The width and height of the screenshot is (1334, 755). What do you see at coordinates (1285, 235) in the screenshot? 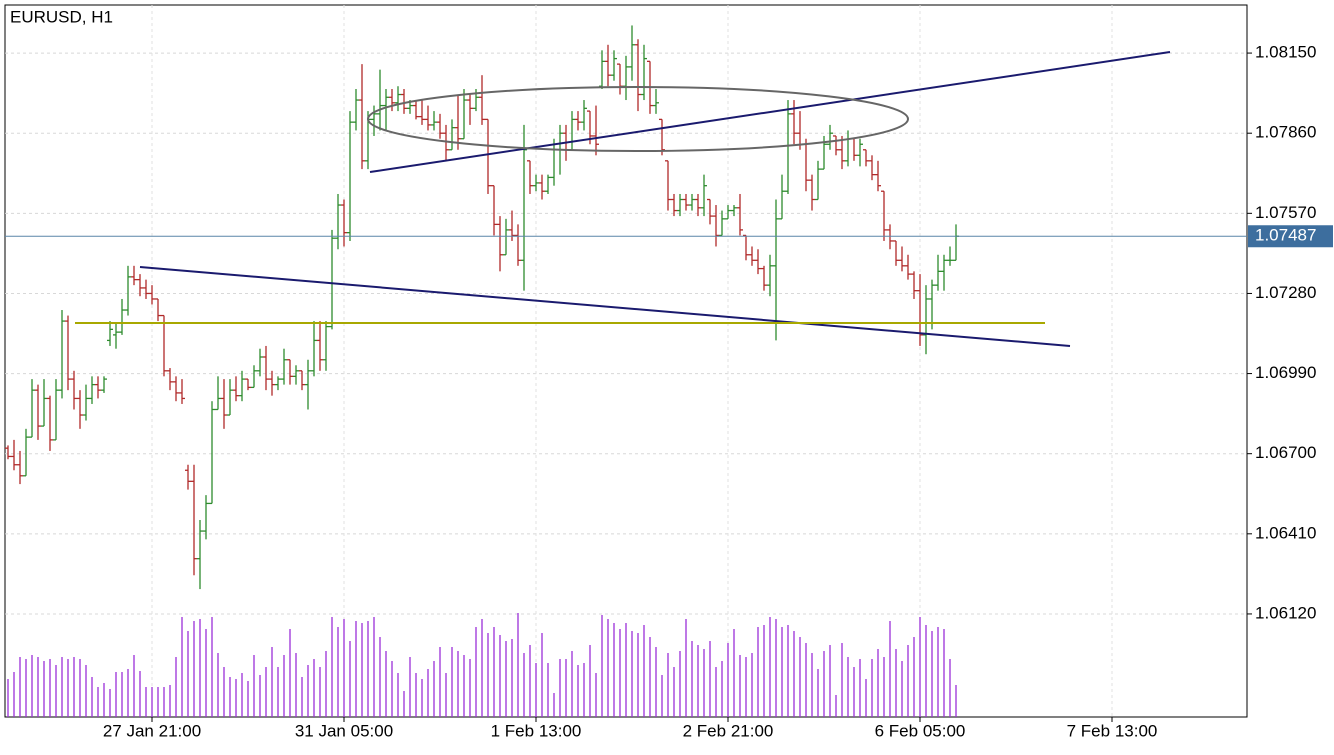
I see `last-price-label: 1.07487` at bounding box center [1285, 235].